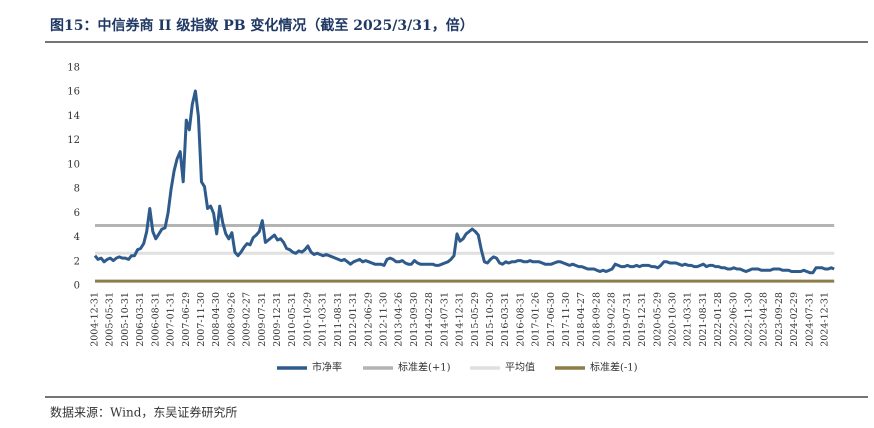  What do you see at coordinates (596, 319) in the screenshot?
I see `x-tick-label: 2018-09-28` at bounding box center [596, 319].